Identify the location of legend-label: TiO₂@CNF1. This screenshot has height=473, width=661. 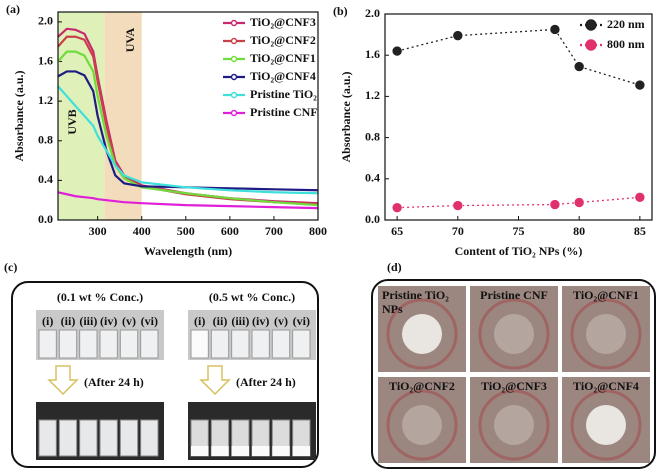
(283, 58).